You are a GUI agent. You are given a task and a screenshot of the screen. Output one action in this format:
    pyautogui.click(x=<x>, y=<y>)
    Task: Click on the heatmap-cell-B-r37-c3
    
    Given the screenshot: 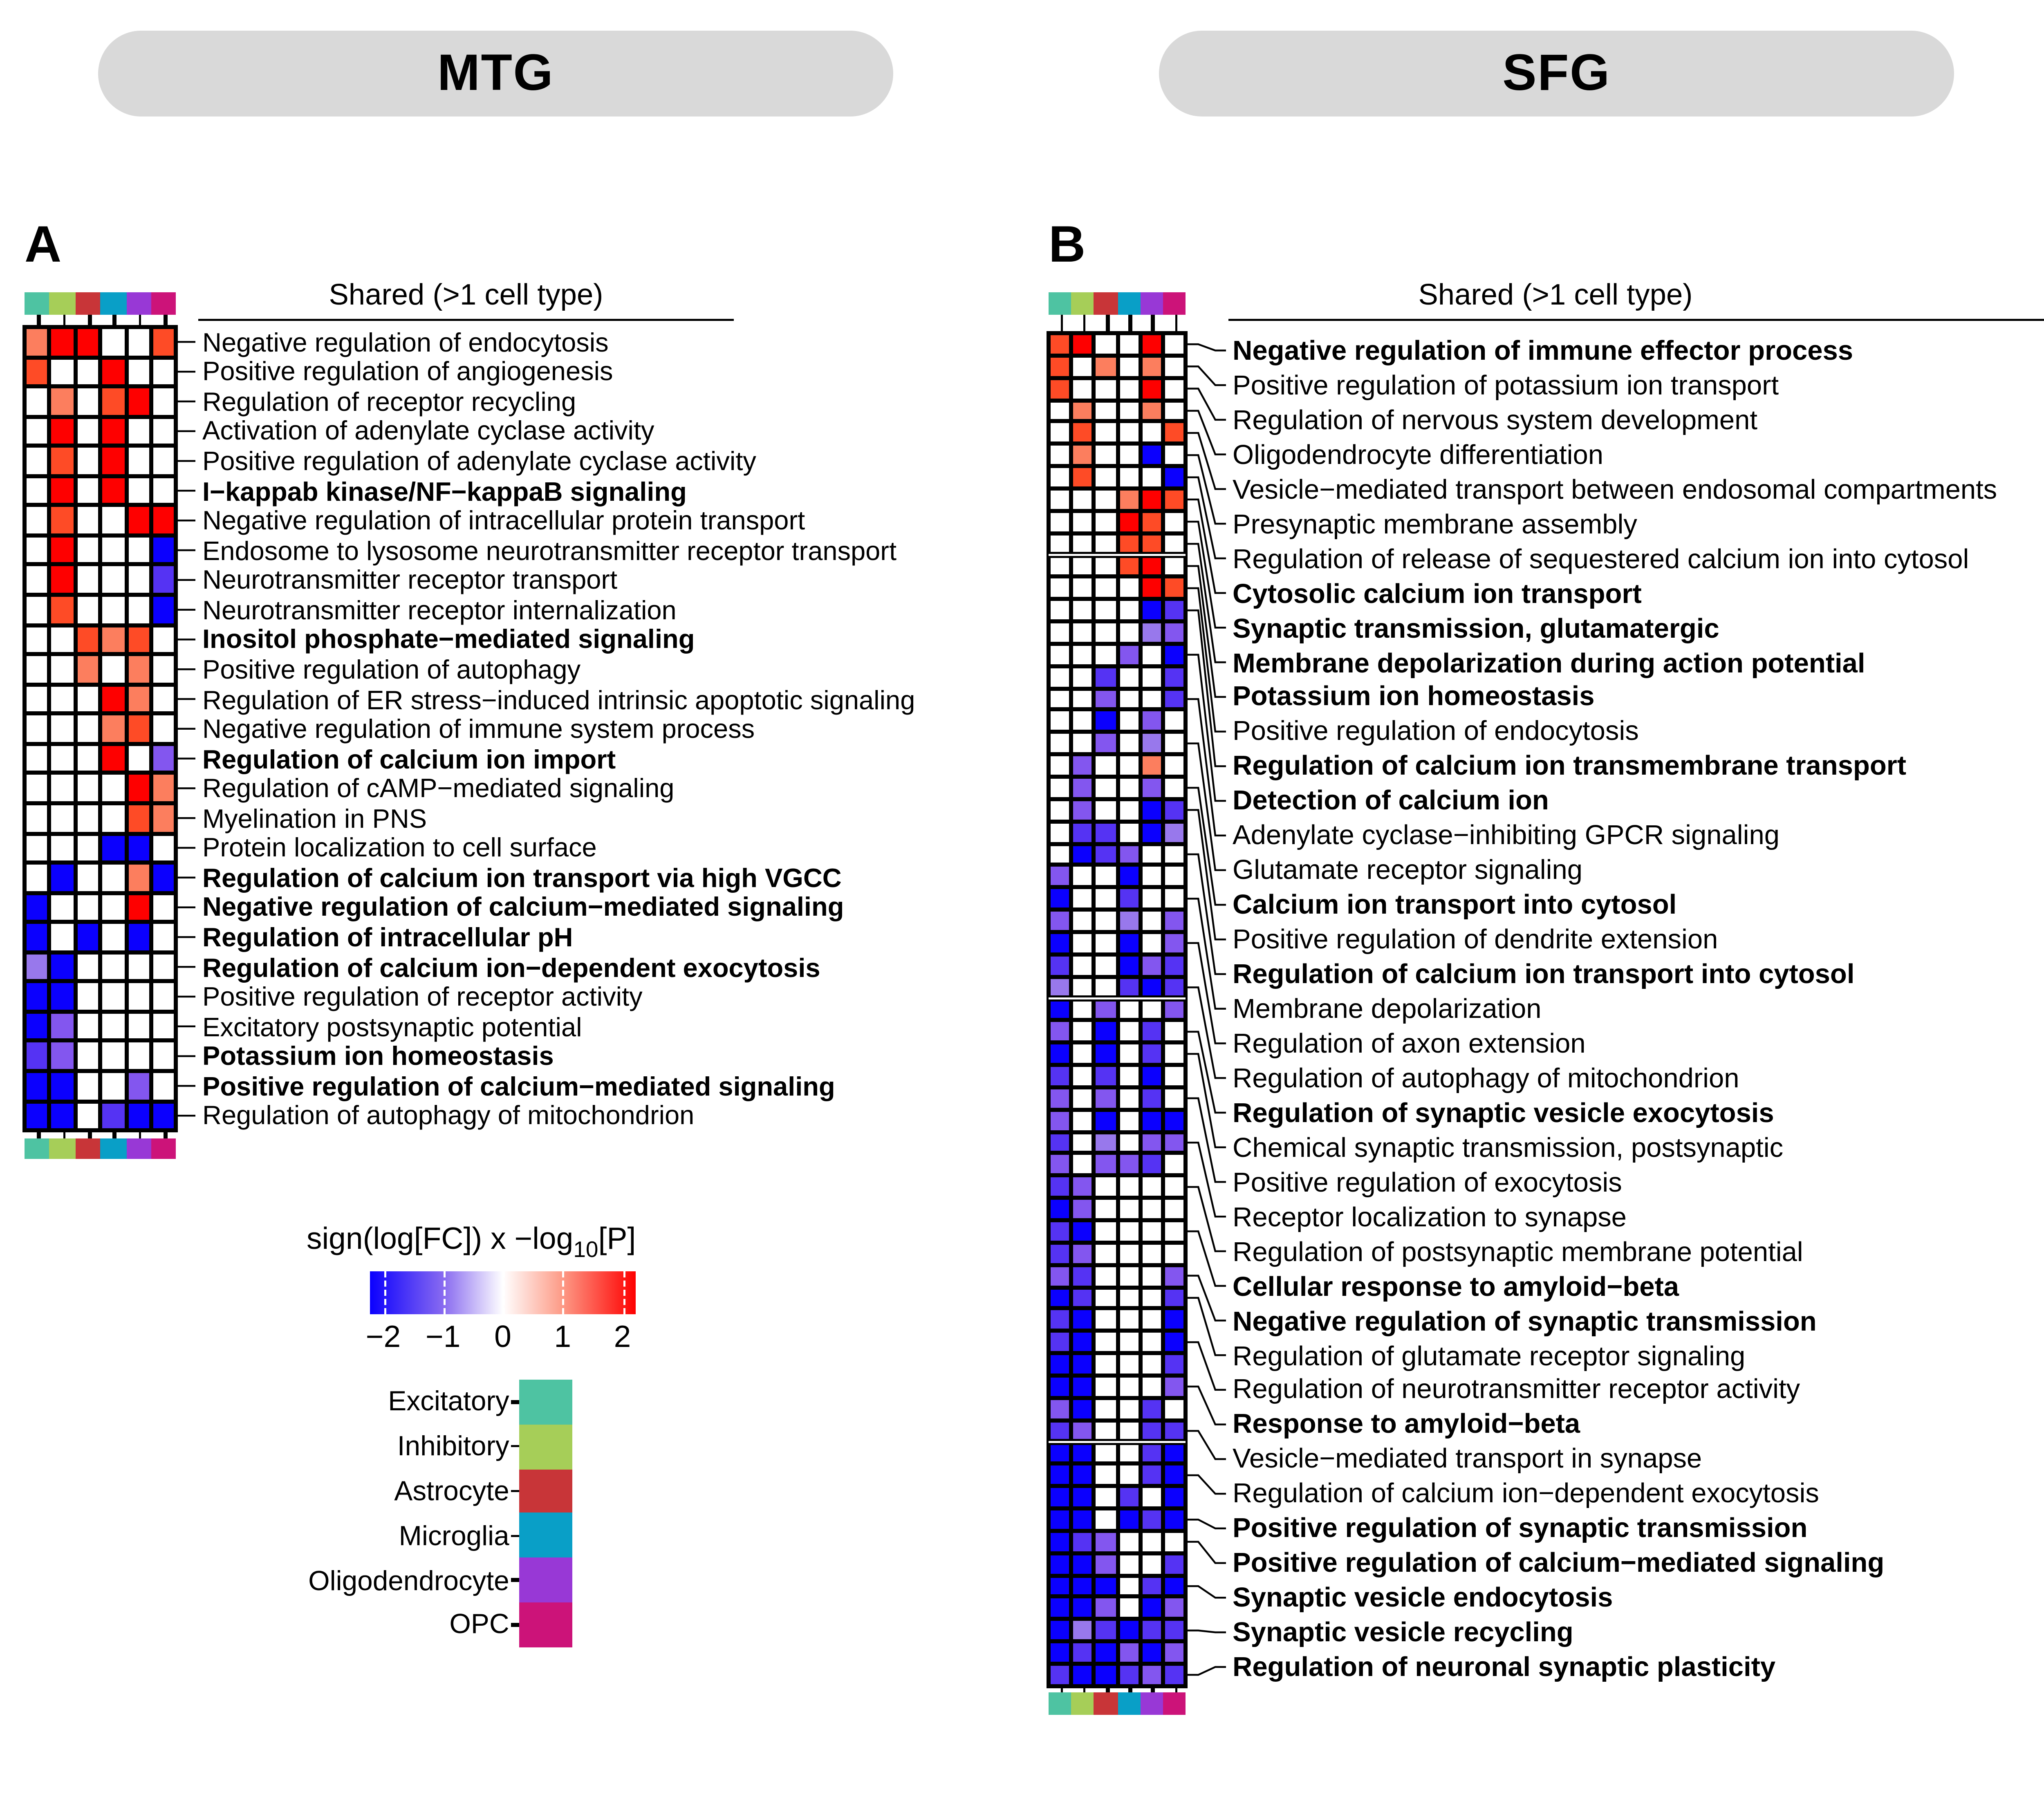 What is the action you would take?
    pyautogui.click(x=1106, y=1142)
    